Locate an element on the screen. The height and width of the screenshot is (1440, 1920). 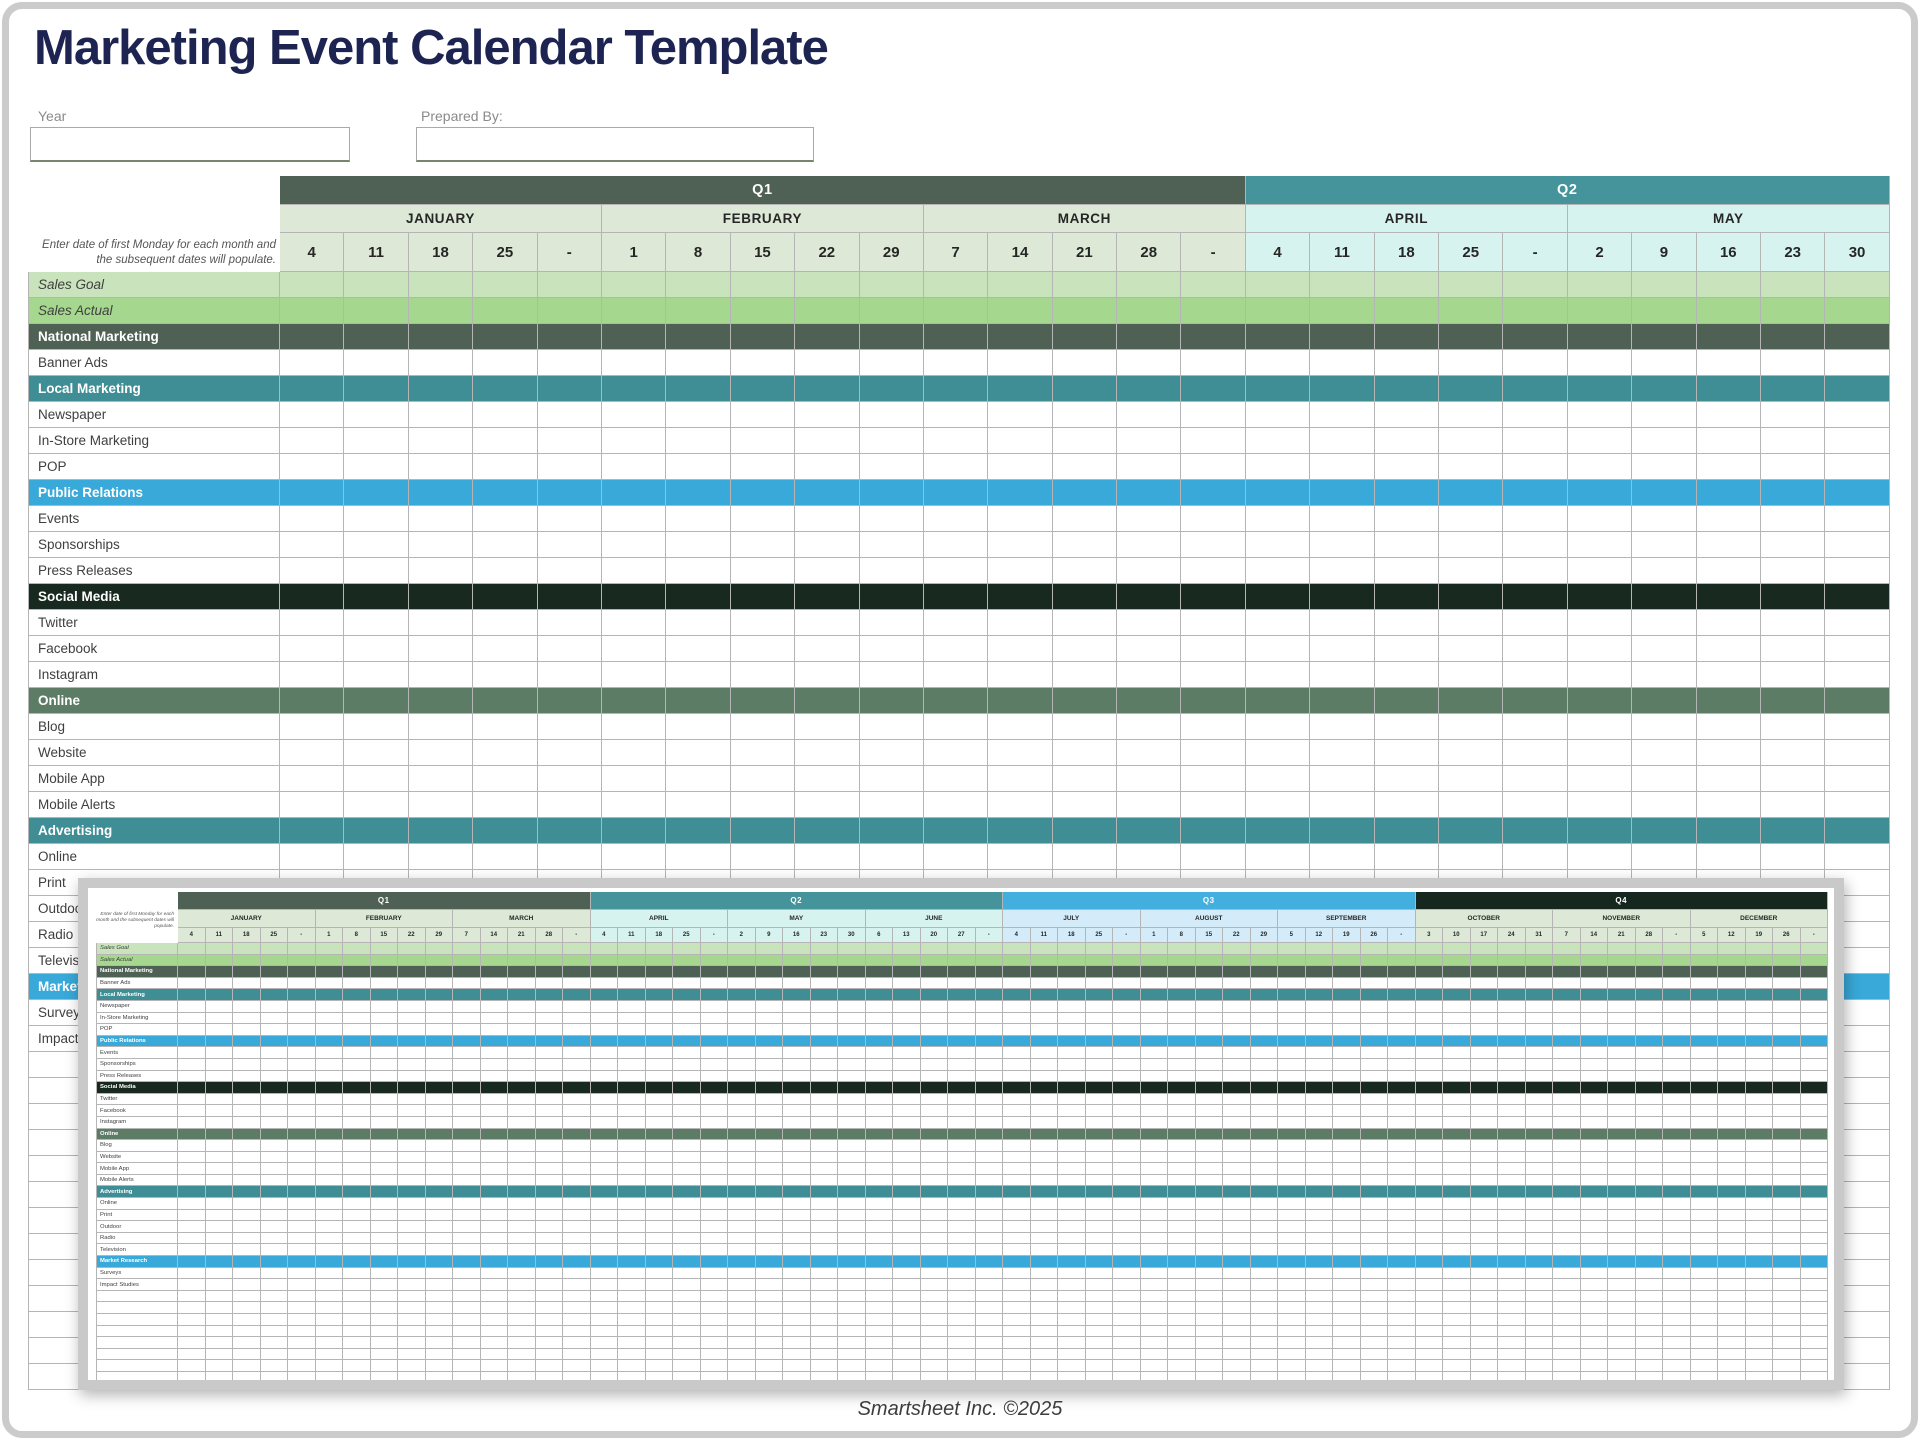
prepared-by-input is located at coordinates (615, 144).